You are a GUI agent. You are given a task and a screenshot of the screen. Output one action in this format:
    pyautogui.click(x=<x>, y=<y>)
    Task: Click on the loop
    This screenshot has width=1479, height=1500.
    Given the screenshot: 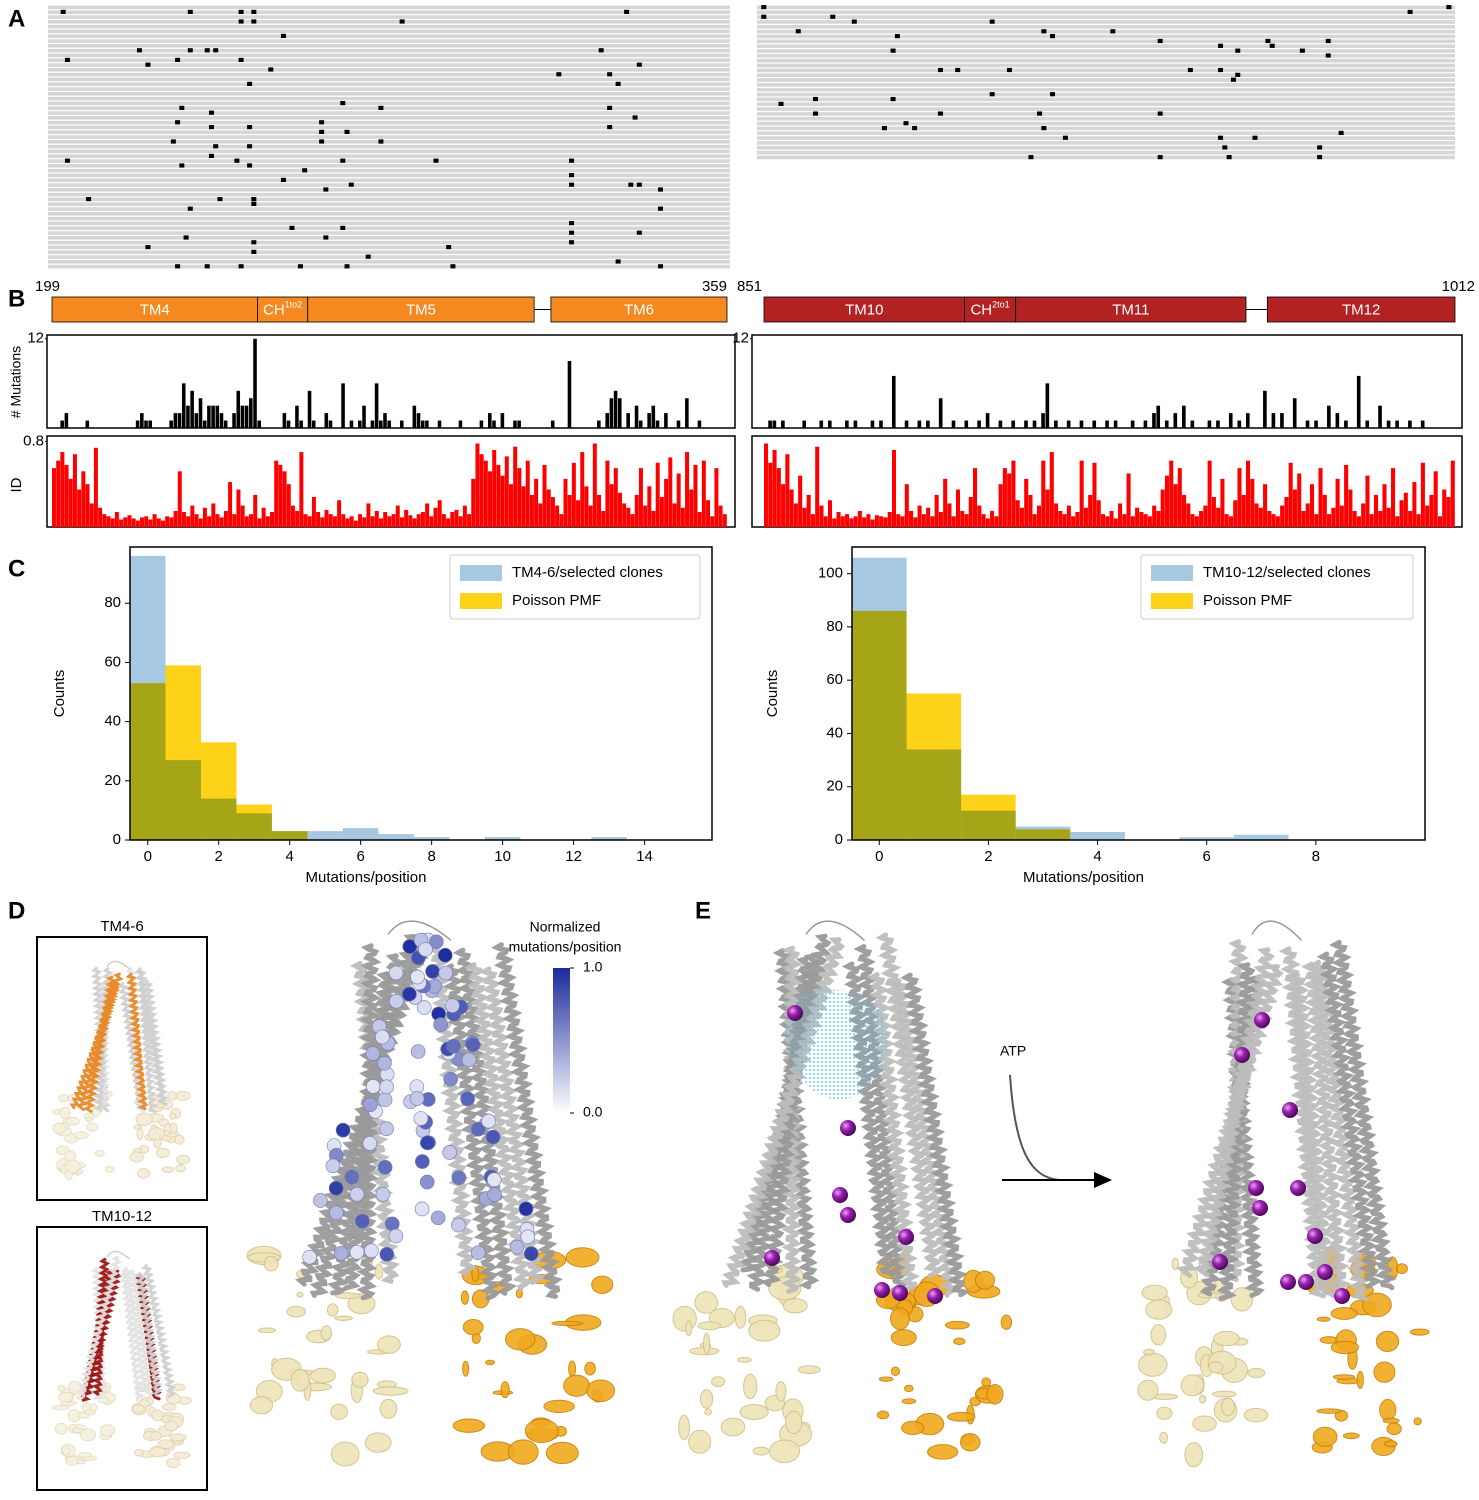 What is the action you would take?
    pyautogui.click(x=419, y=930)
    